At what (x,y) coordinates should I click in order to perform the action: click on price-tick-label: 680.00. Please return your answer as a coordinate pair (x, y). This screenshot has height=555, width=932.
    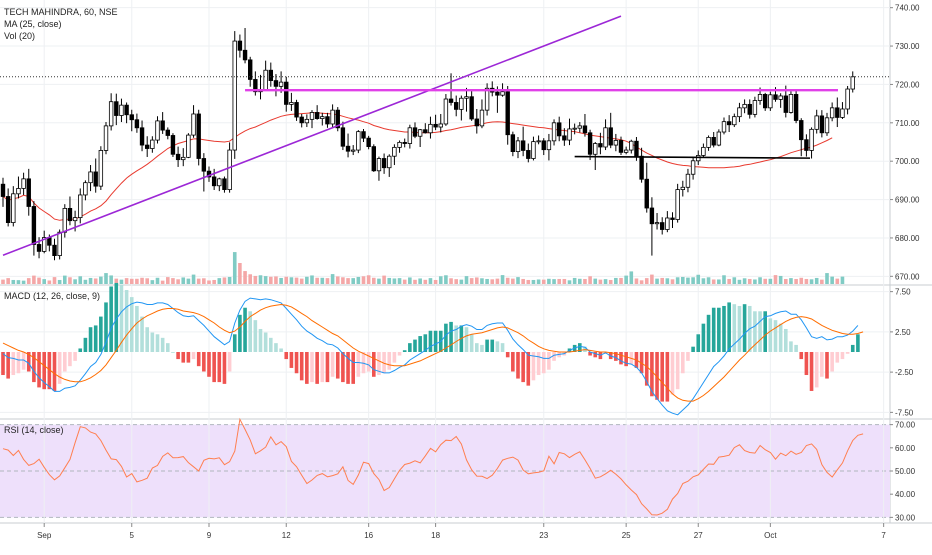
    Looking at the image, I should click on (907, 238).